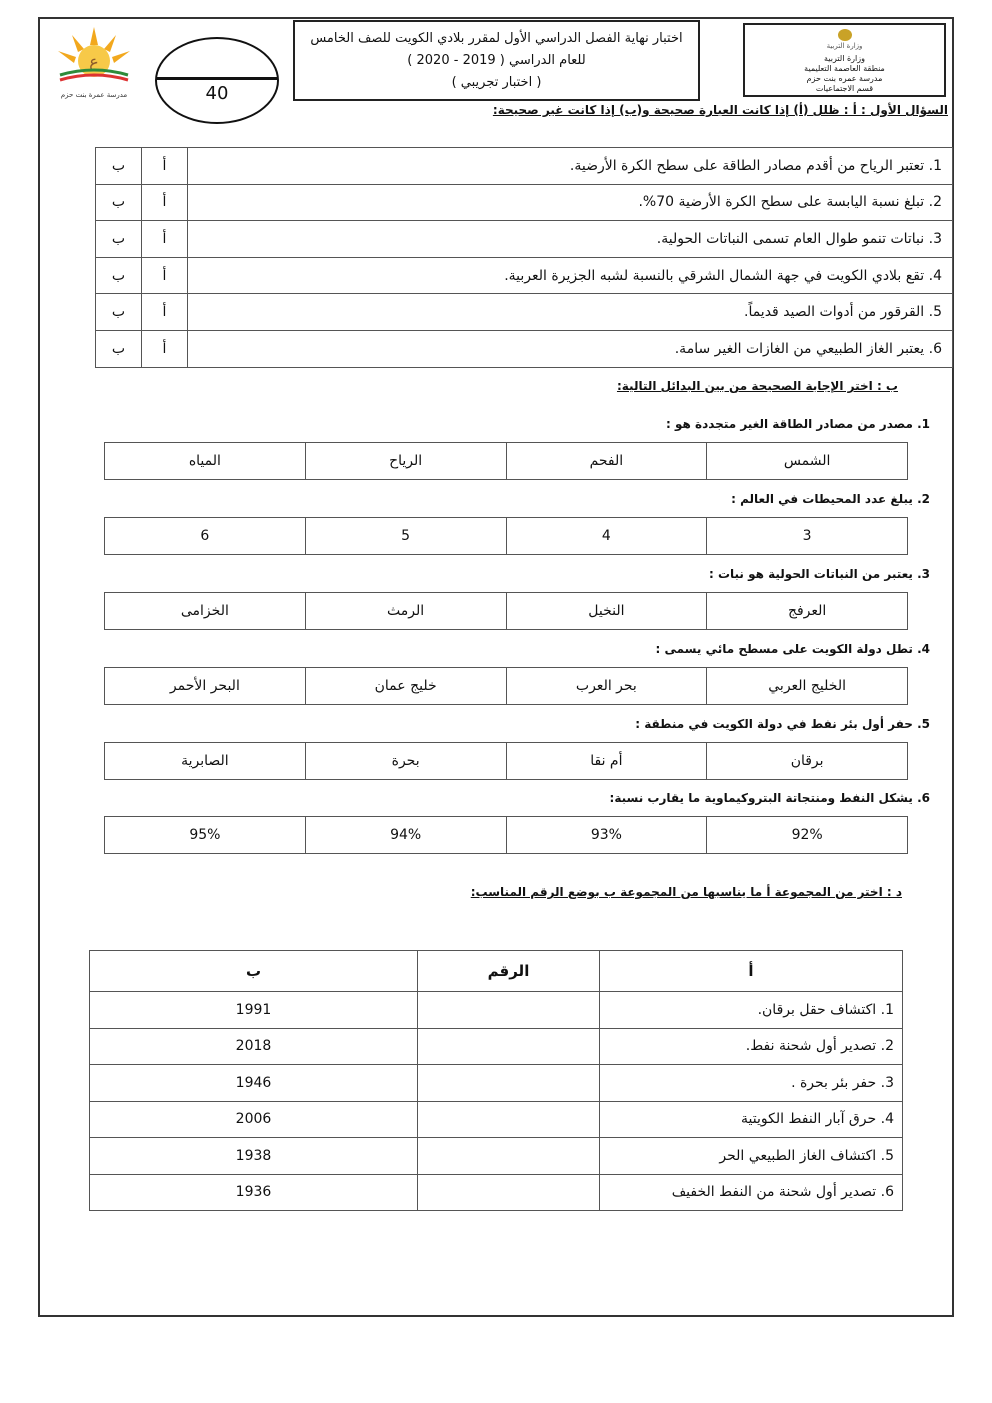 The height and width of the screenshot is (1403, 992). I want to click on item-b: 2018, so click(253, 1046).